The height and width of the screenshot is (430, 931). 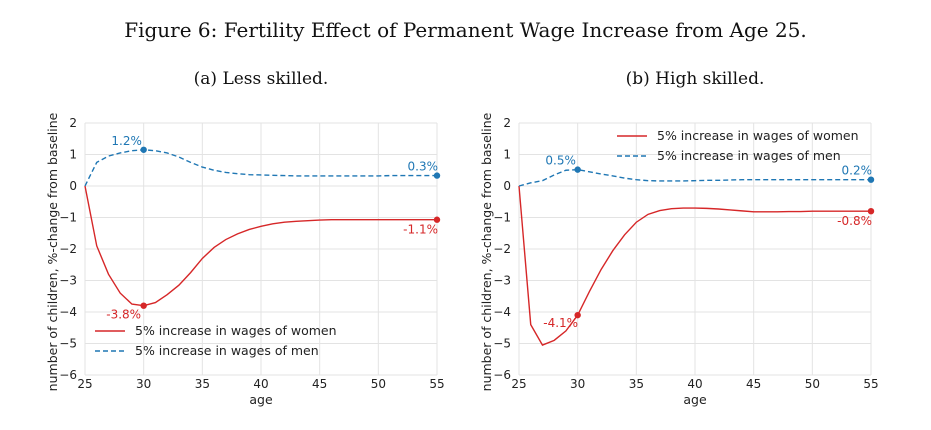 What do you see at coordinates (126, 141) in the screenshot?
I see `data-label: 1.2%` at bounding box center [126, 141].